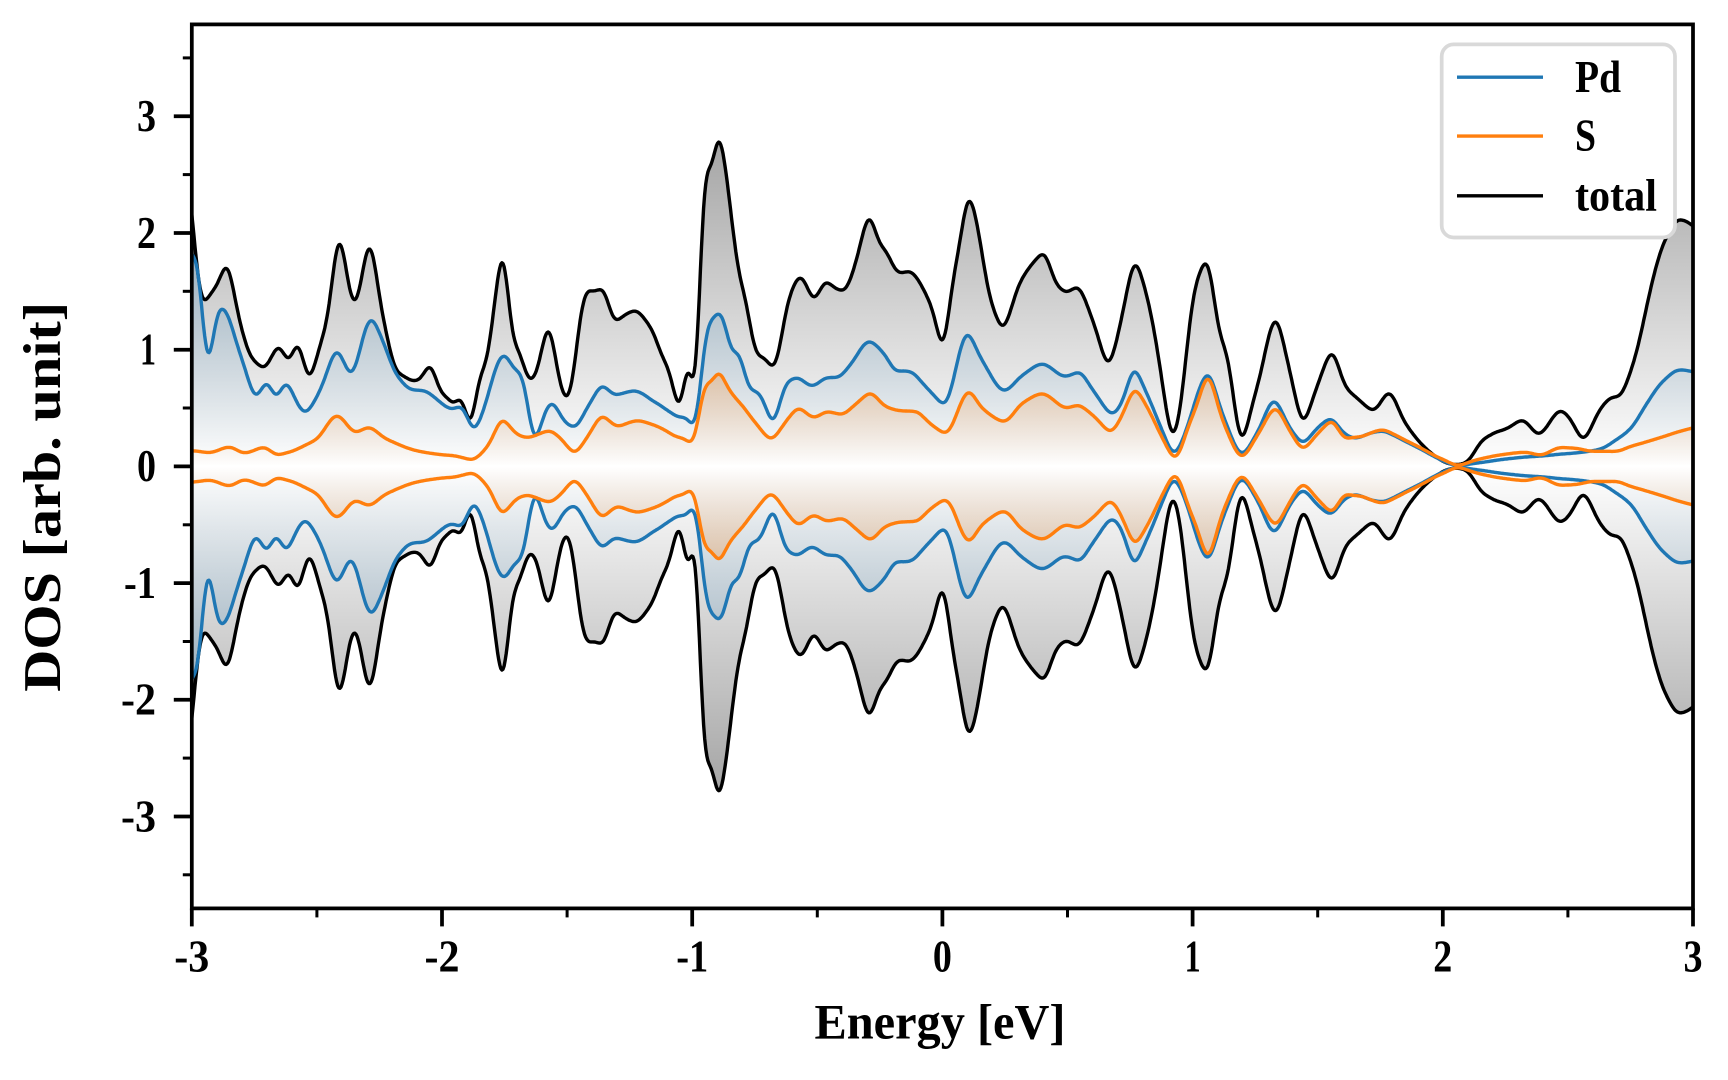  I want to click on svg-text: DOS [arb. unit], so click(43, 497).